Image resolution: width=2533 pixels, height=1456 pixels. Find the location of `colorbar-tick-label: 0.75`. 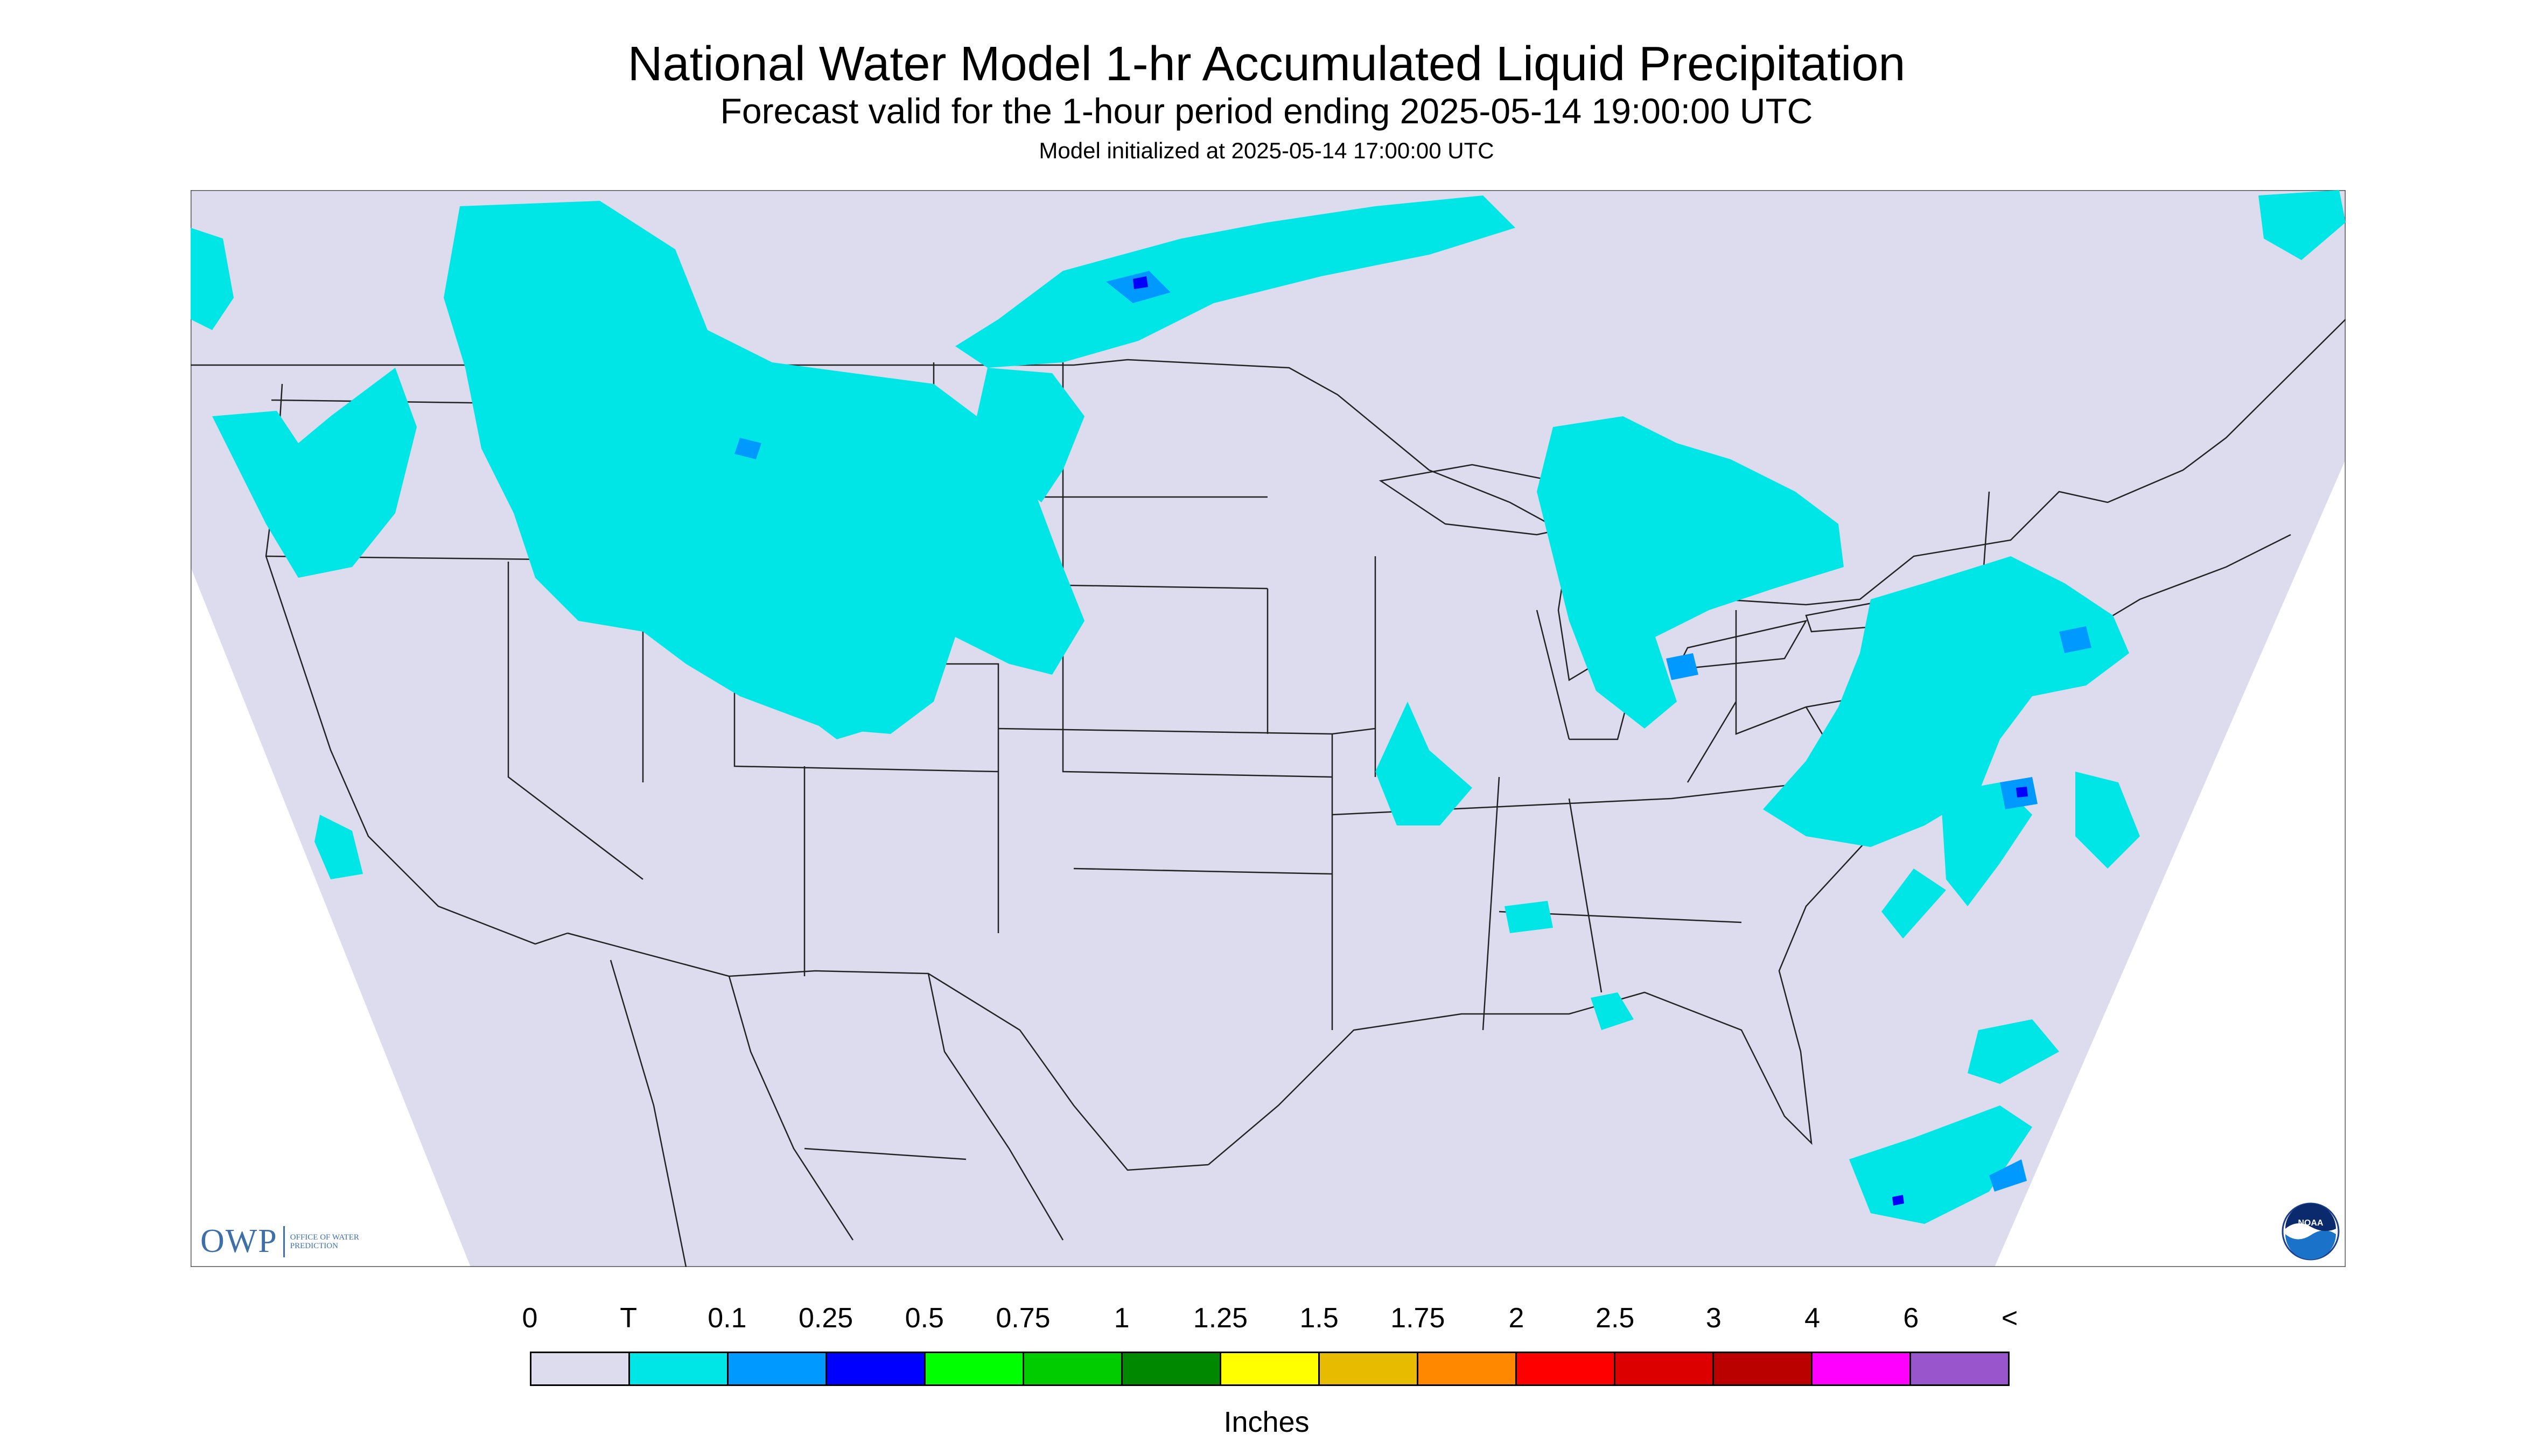

colorbar-tick-label: 0.75 is located at coordinates (1024, 1318).